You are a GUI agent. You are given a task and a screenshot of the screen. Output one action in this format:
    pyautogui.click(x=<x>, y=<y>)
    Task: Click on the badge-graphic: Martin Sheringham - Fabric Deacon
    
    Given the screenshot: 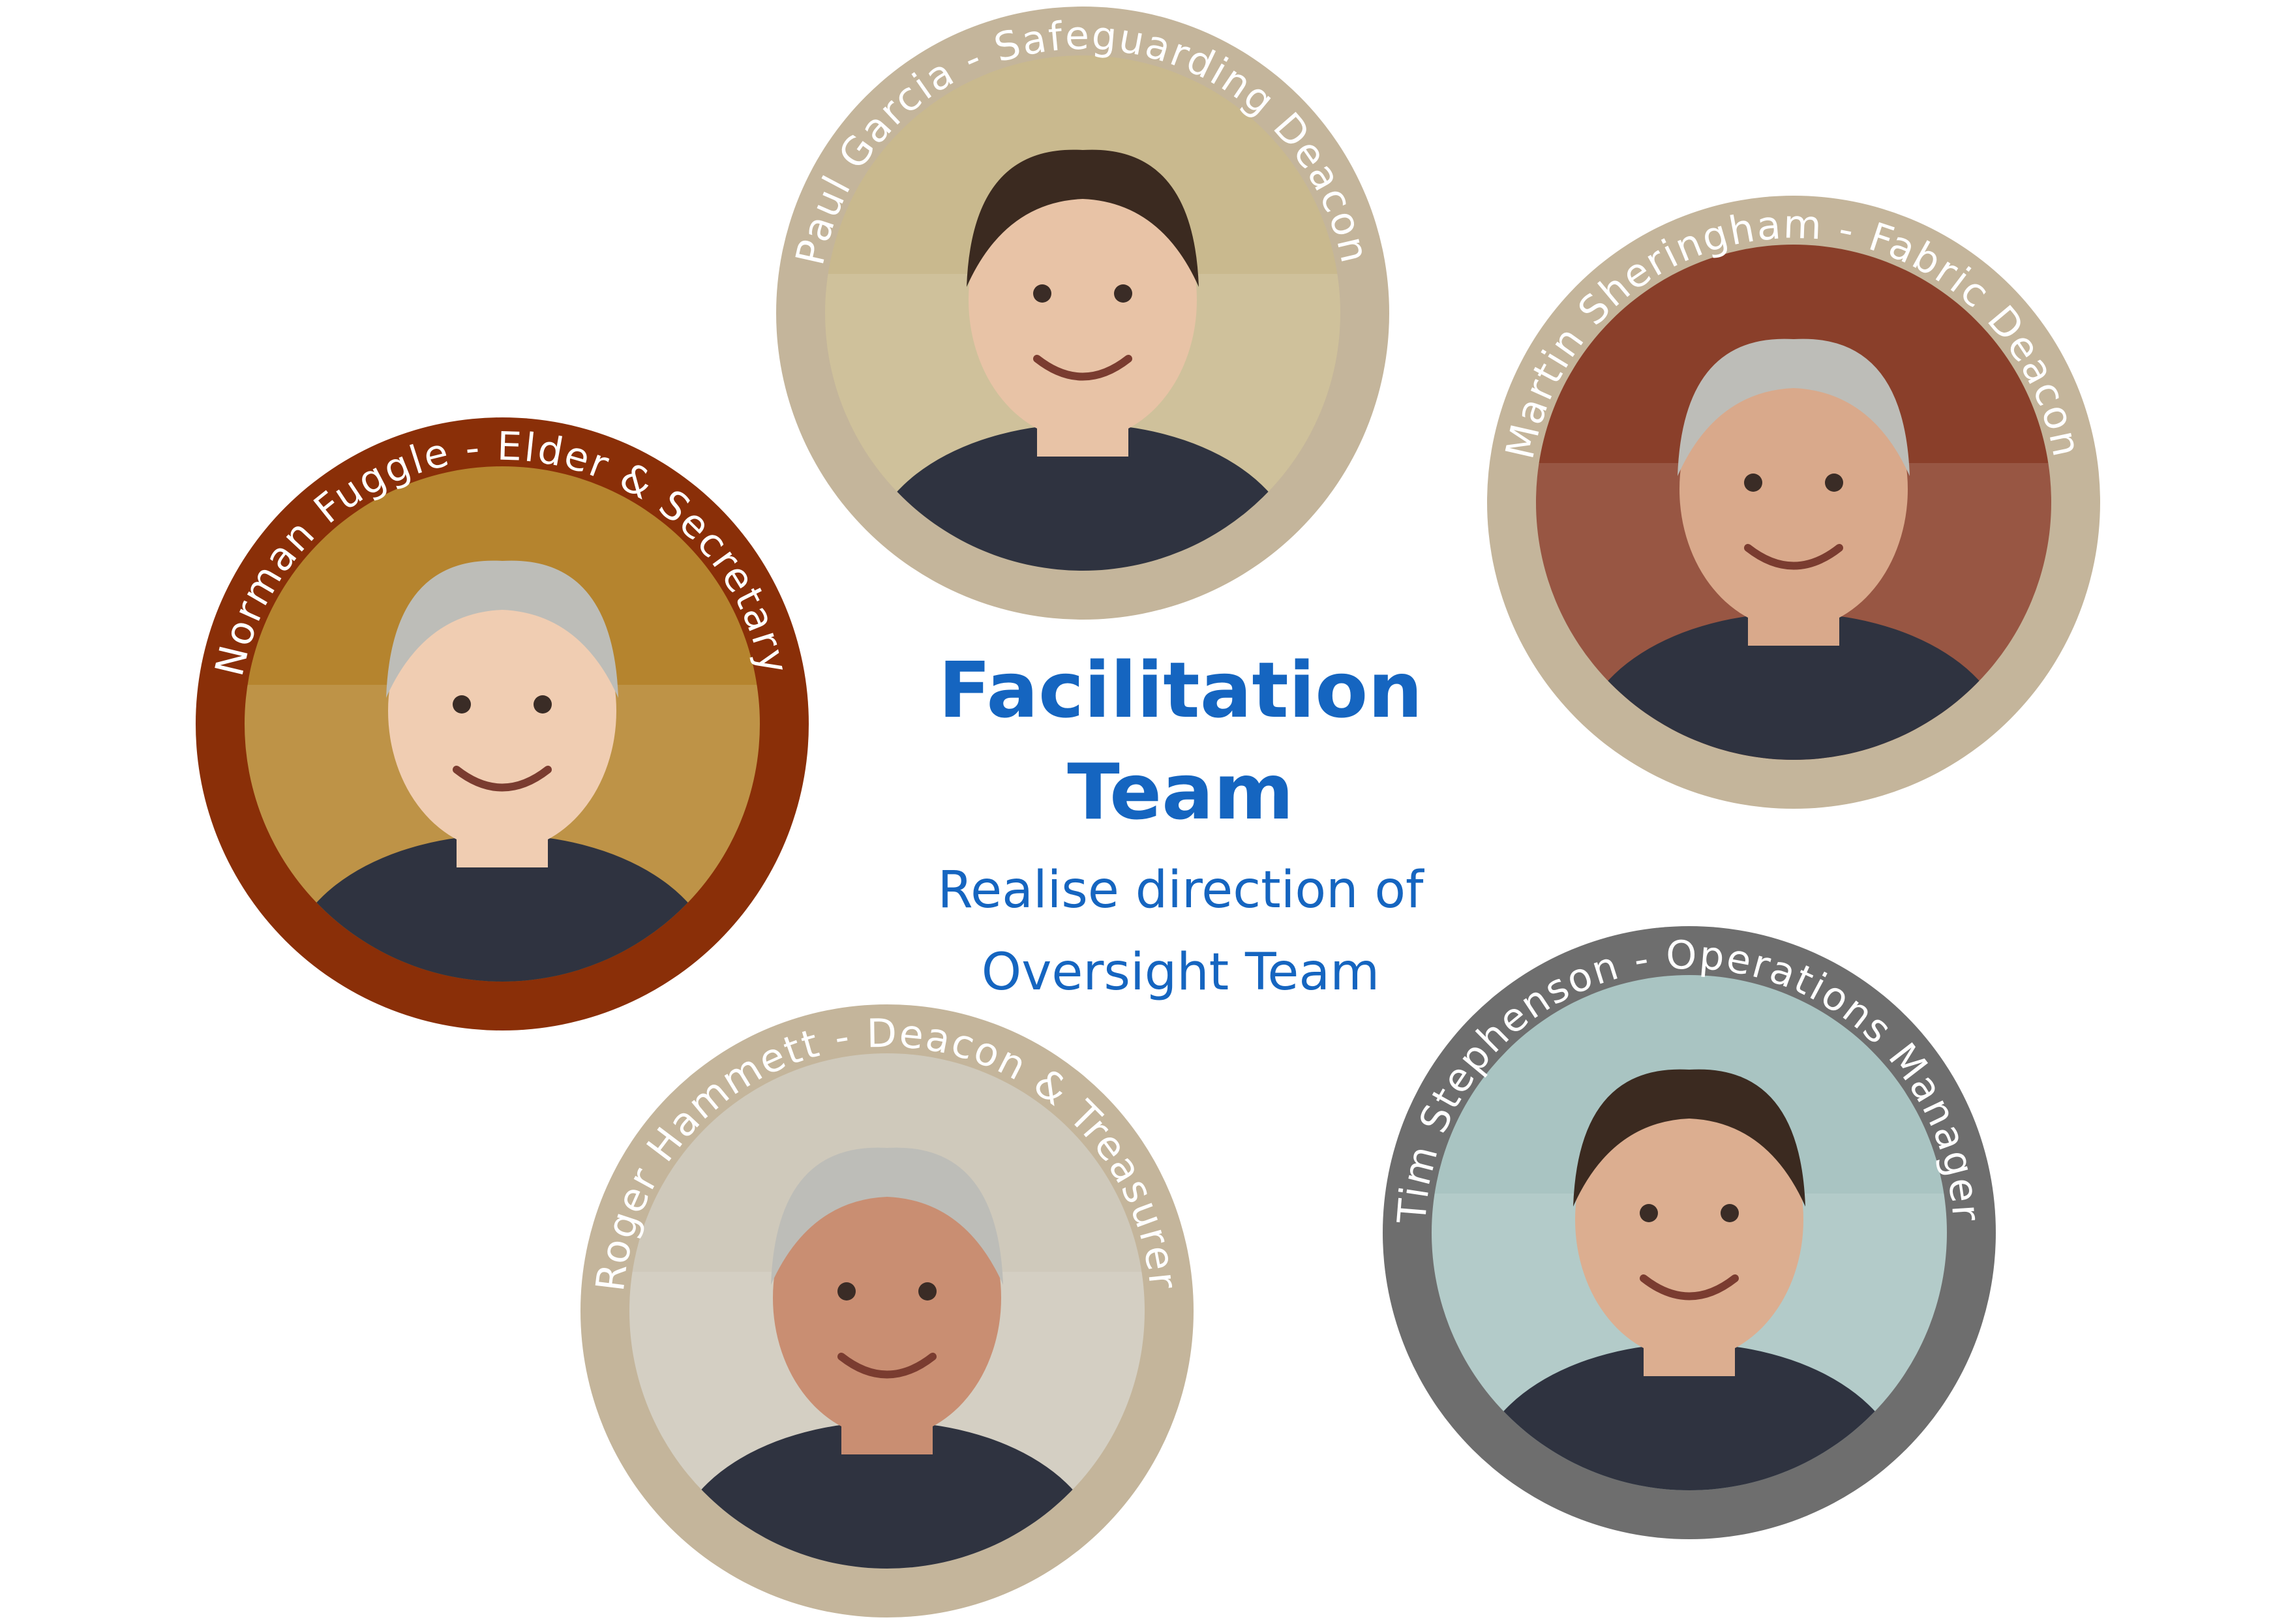 What is the action you would take?
    pyautogui.click(x=1793, y=502)
    